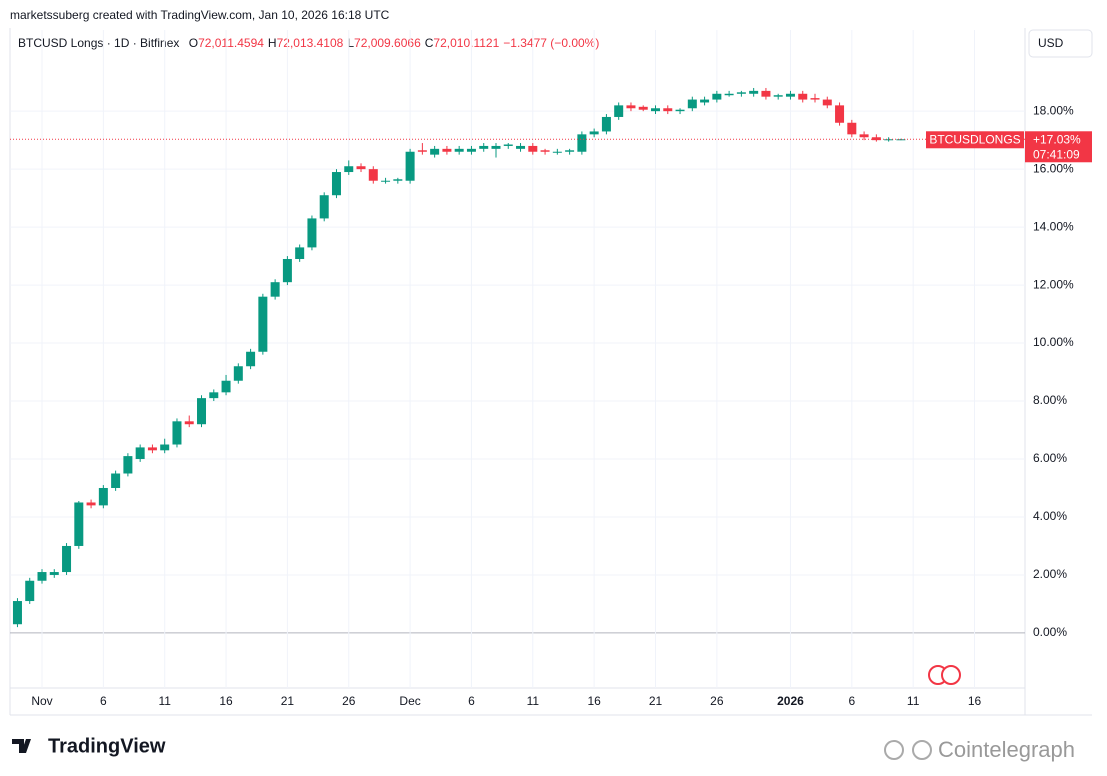 Image resolution: width=1107 pixels, height=776 pixels. I want to click on logo-text: TradingView, so click(107, 746).